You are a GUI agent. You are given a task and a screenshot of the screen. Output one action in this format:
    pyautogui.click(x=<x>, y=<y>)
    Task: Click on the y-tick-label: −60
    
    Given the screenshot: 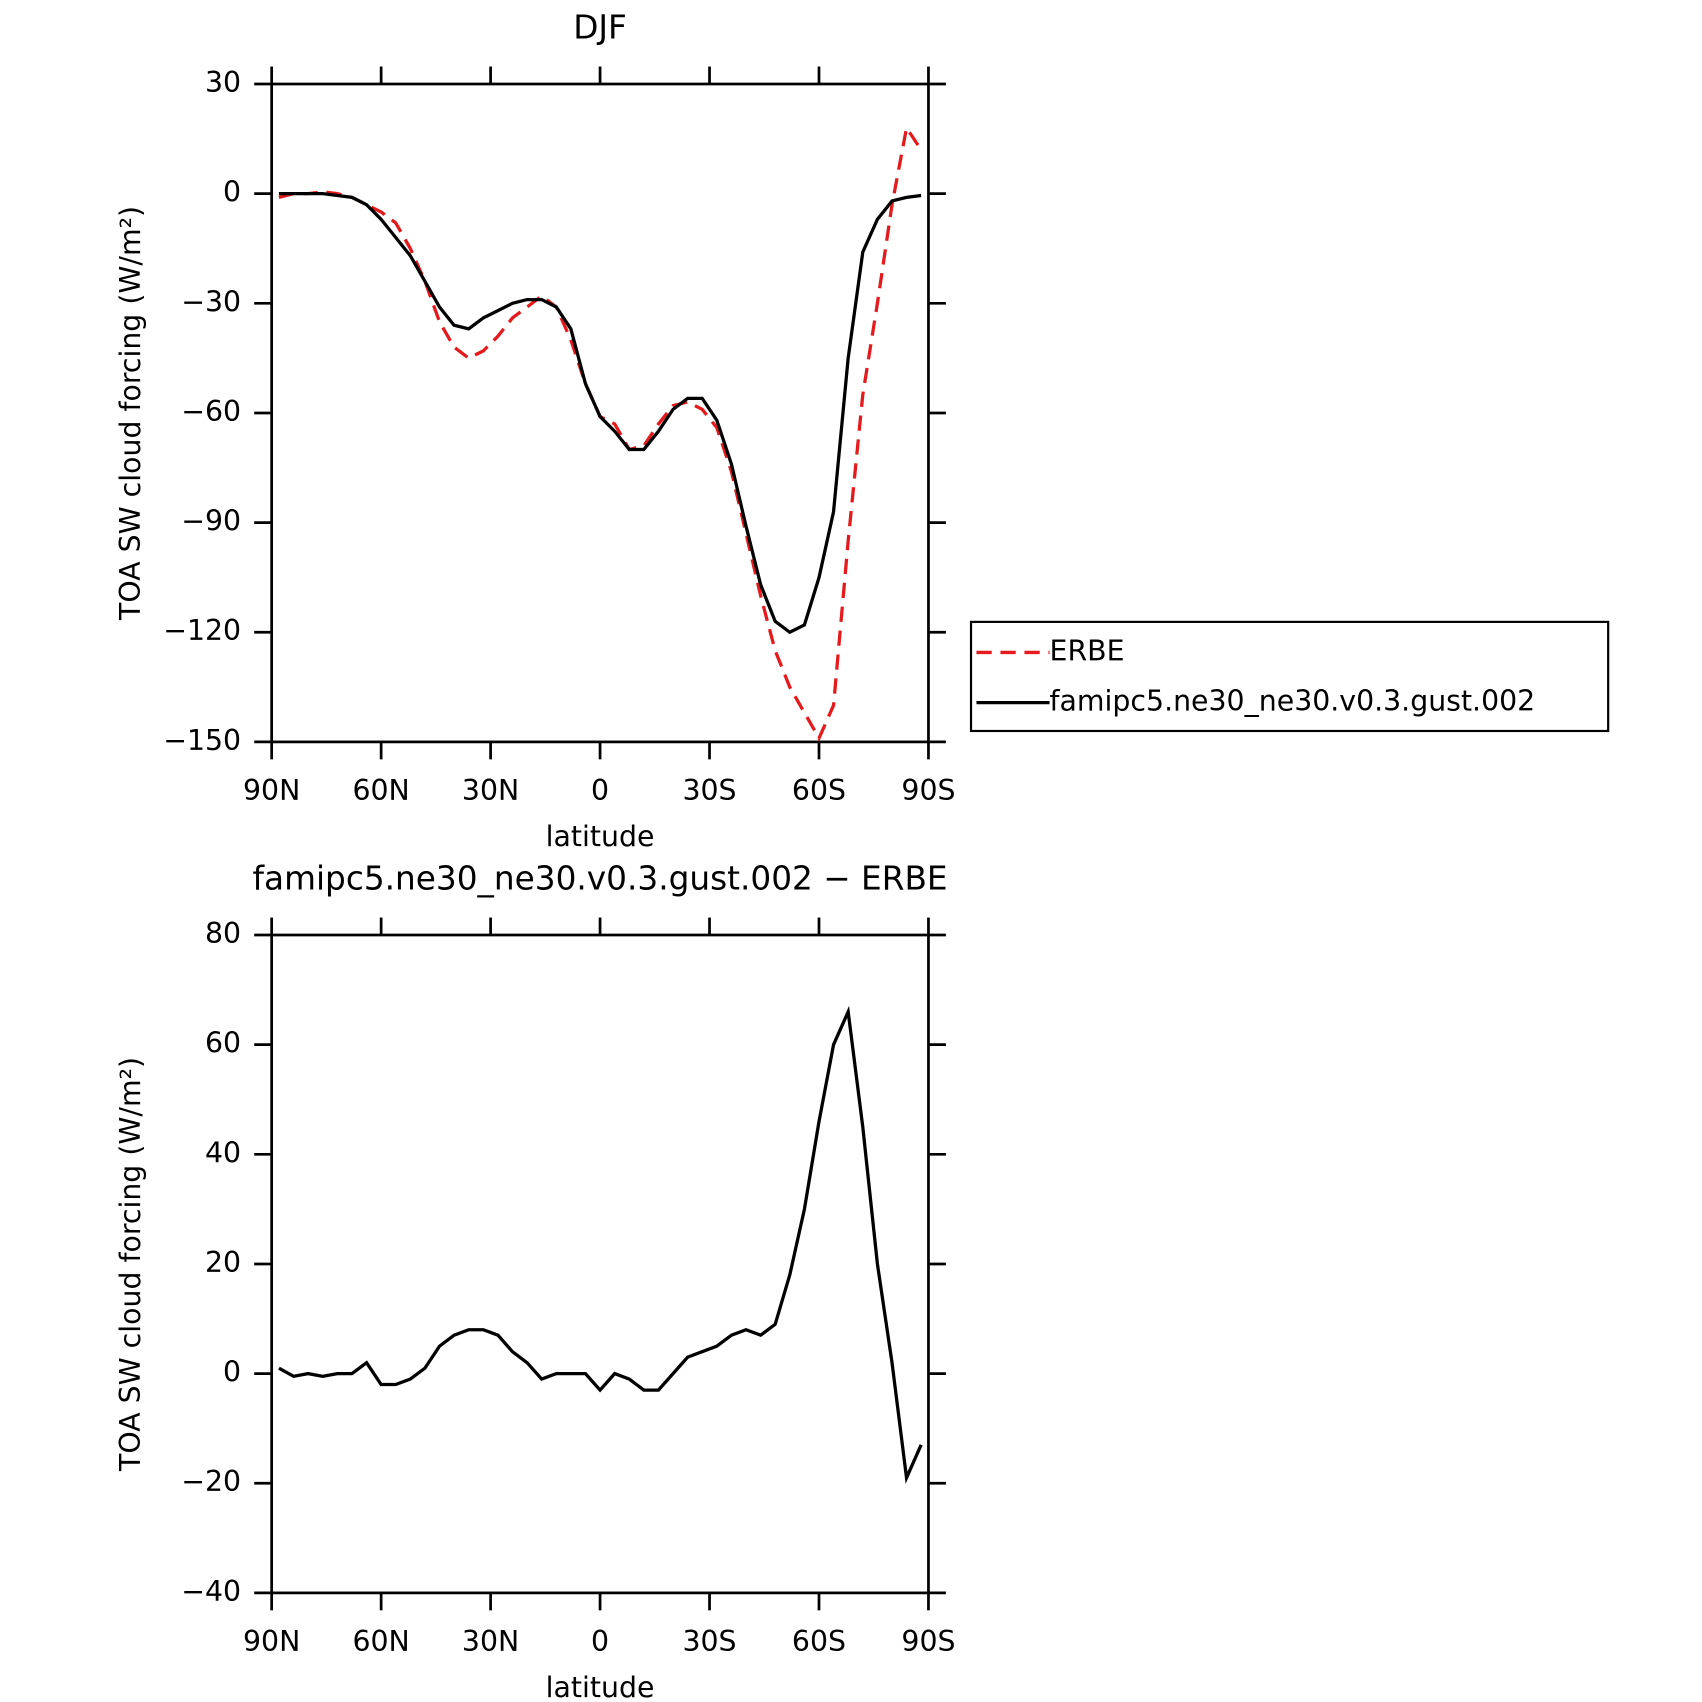 What is the action you would take?
    pyautogui.click(x=211, y=411)
    